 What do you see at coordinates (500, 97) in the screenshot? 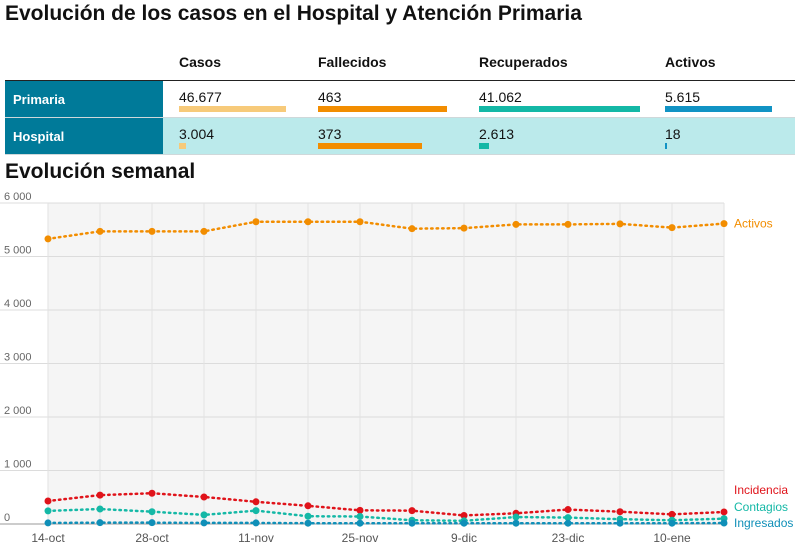
I see `value-primaria-recuperados: 41.062` at bounding box center [500, 97].